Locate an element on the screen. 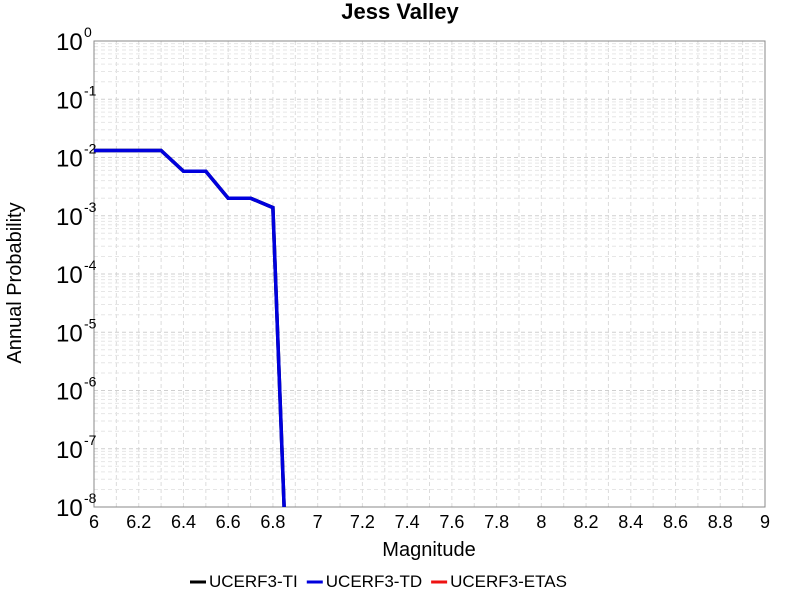  x-tick-label: 6.2 is located at coordinates (138, 522).